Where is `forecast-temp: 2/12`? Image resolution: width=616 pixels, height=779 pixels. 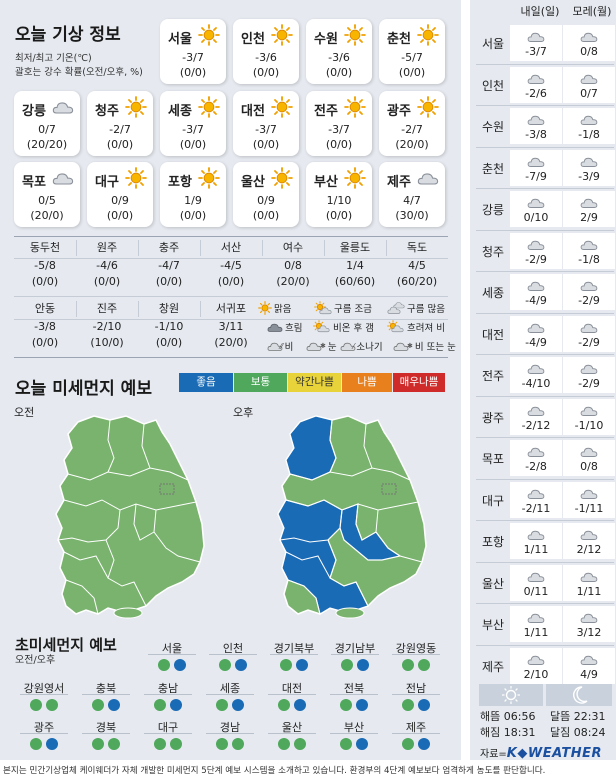 forecast-temp: 2/12 is located at coordinates (589, 549).